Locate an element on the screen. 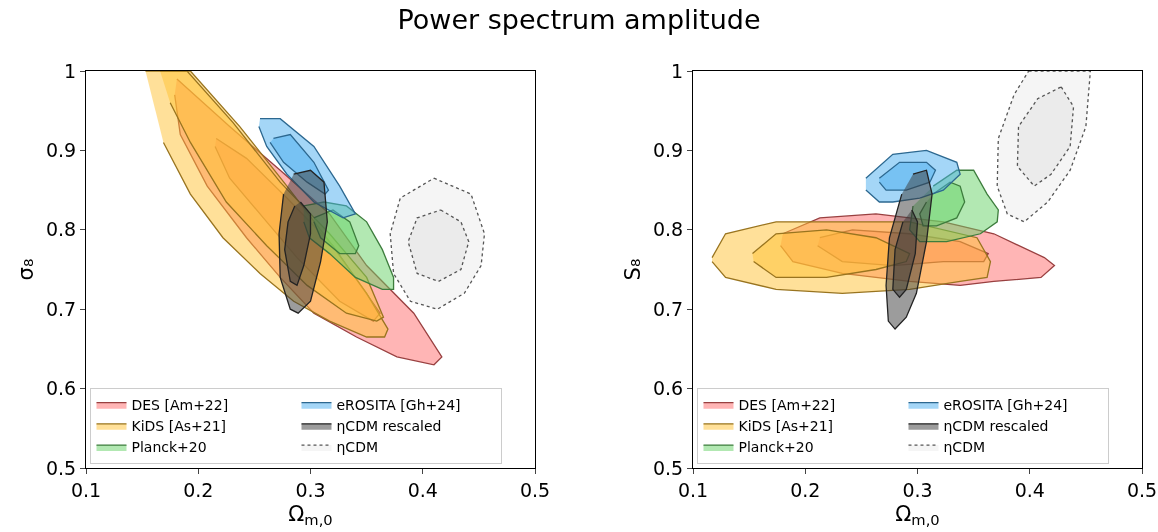  y-axis-title: S₈ is located at coordinates (633, 269).